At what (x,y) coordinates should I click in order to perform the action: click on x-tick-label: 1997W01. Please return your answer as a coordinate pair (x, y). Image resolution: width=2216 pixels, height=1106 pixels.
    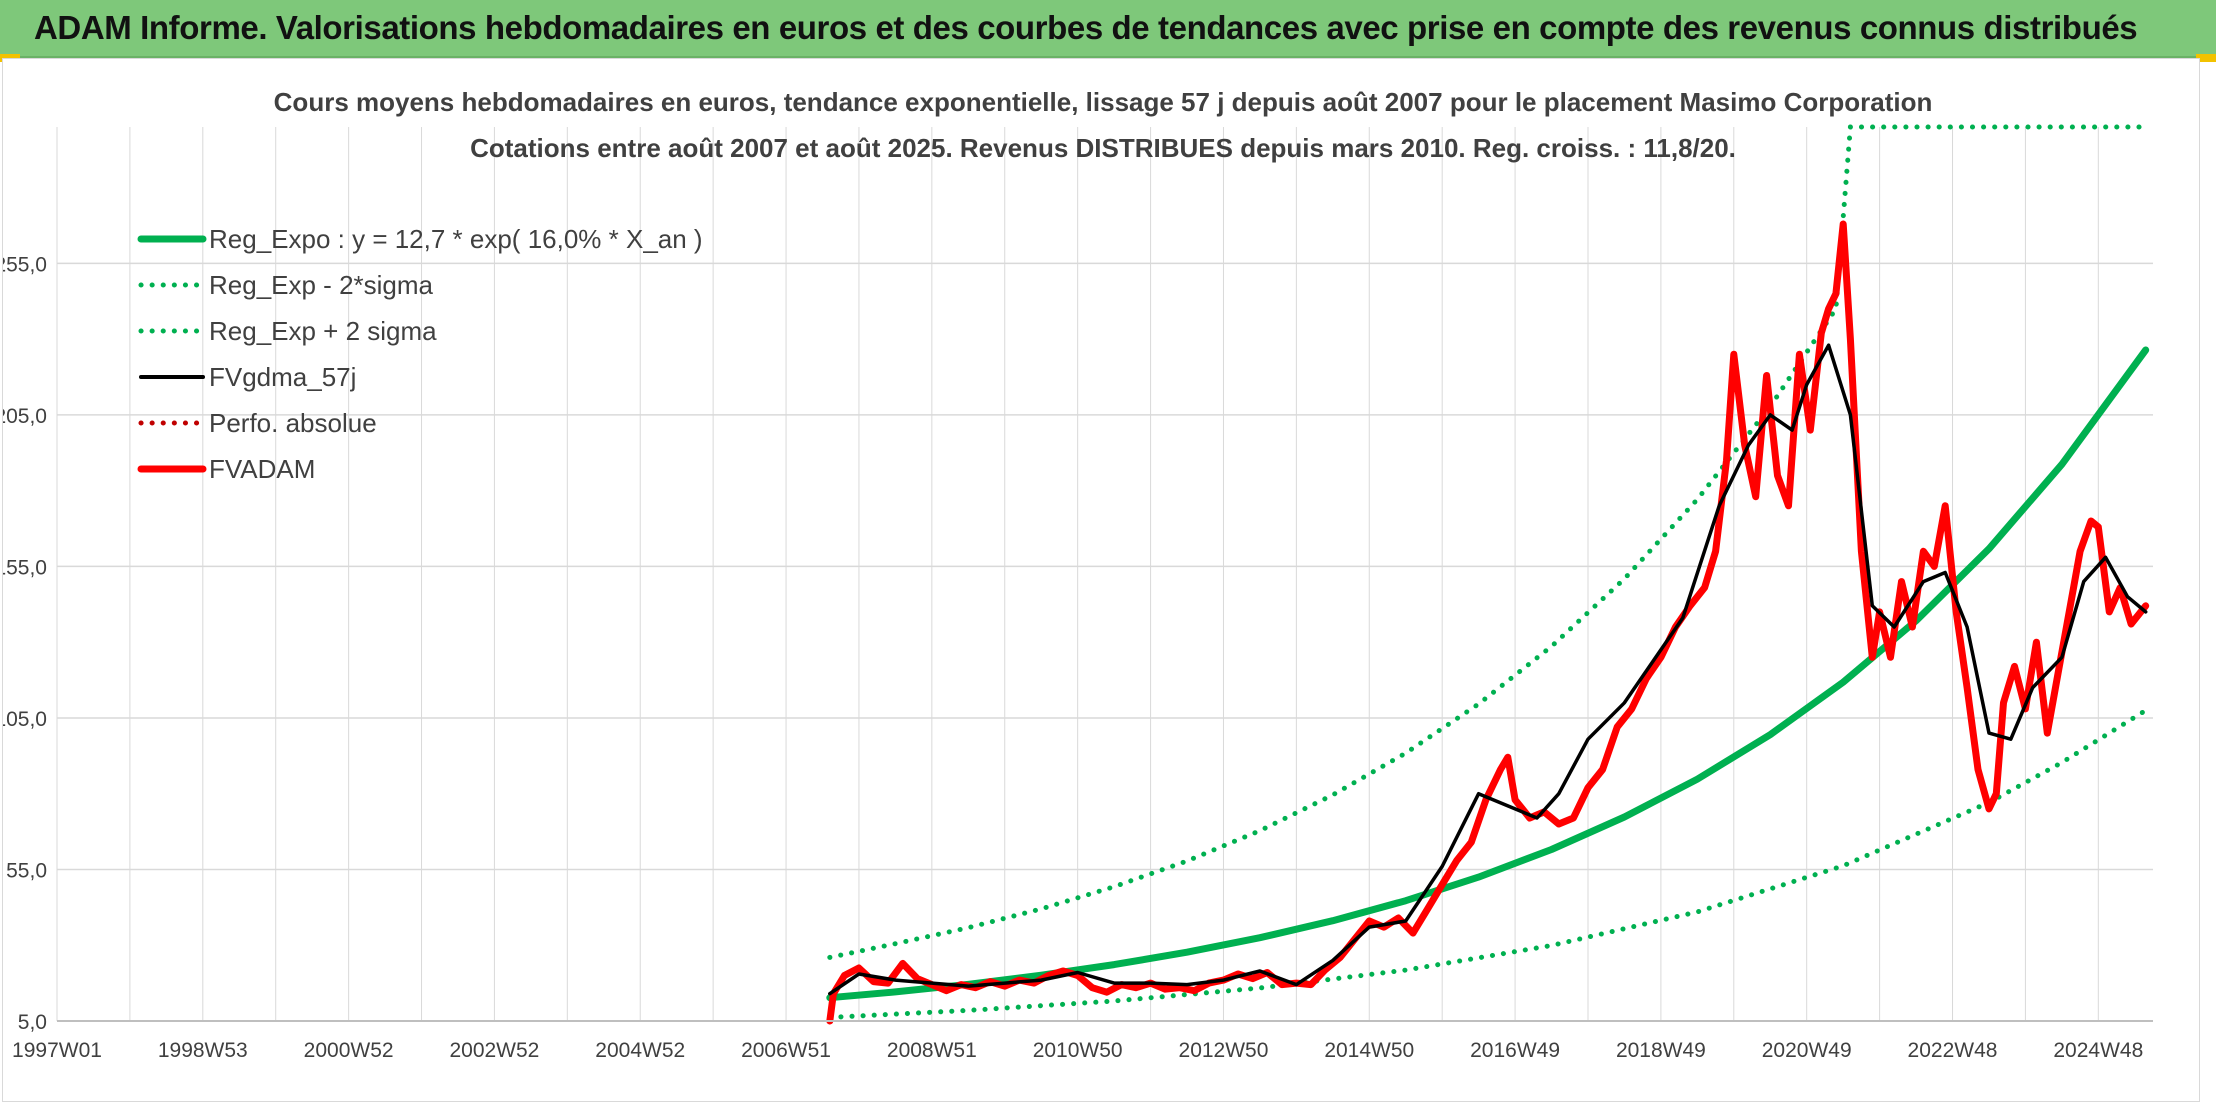
    Looking at the image, I should click on (57, 1050).